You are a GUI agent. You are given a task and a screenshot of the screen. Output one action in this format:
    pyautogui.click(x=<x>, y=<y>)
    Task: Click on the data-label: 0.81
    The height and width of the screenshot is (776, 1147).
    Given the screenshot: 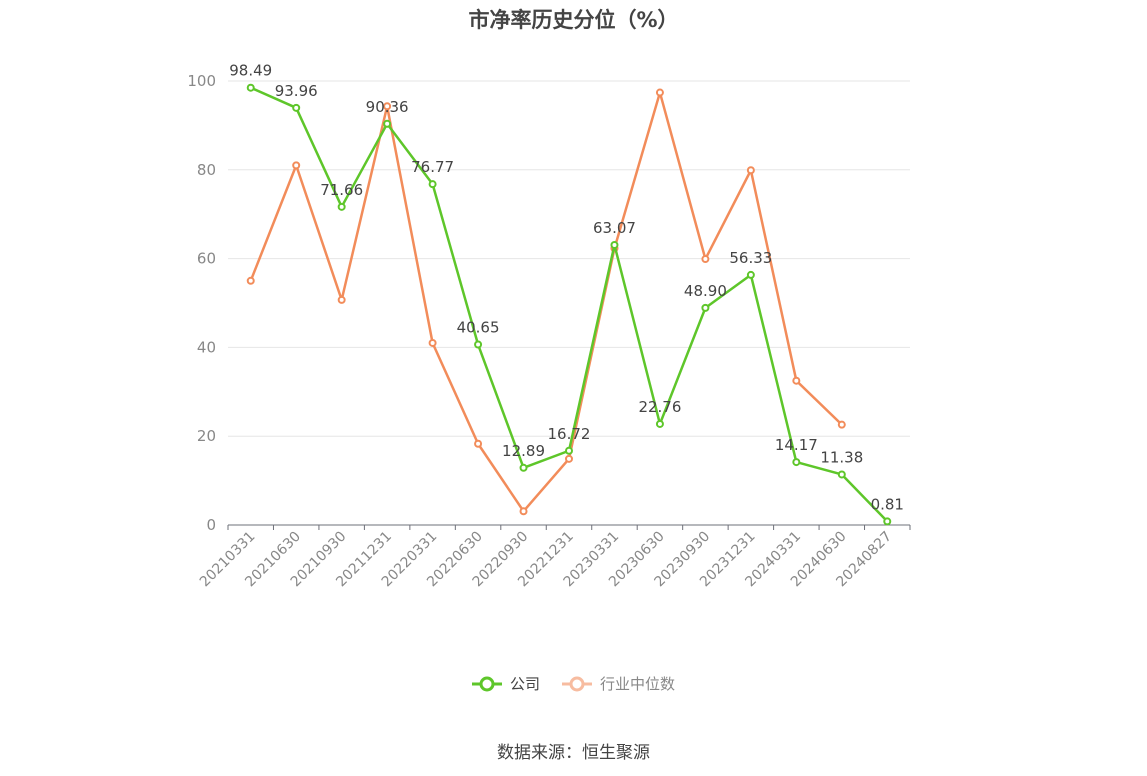 What is the action you would take?
    pyautogui.click(x=887, y=504)
    